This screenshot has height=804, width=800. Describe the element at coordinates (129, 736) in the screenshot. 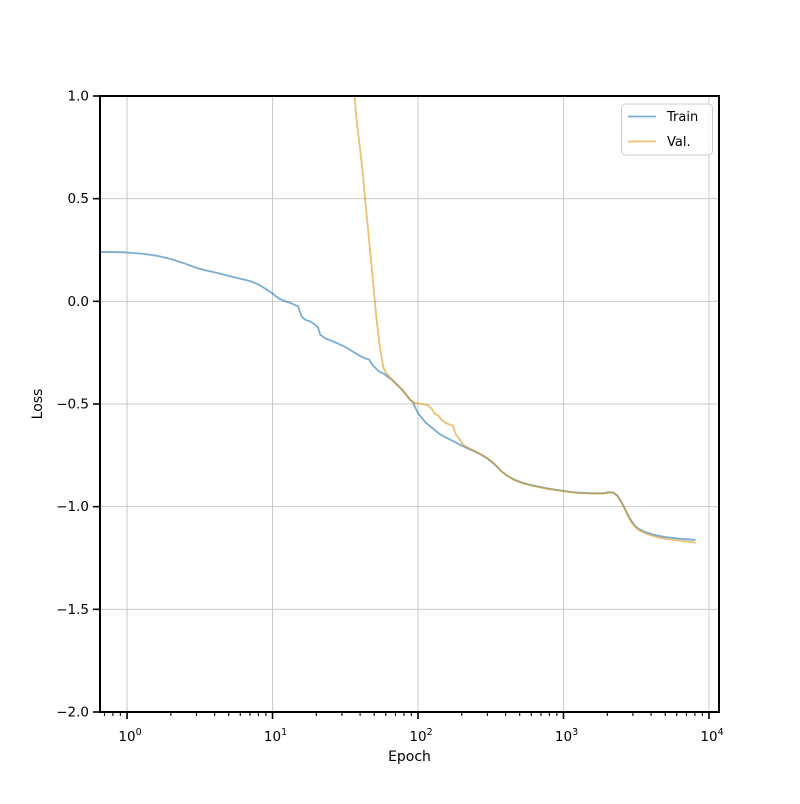

I see `x-tick-label: 10⁰` at that location.